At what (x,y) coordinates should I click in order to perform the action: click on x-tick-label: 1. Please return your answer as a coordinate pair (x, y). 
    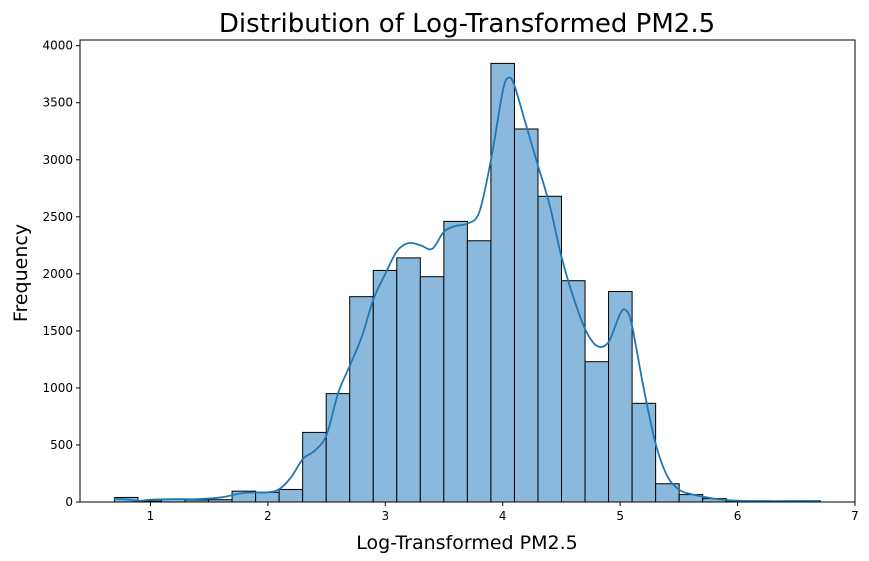
    Looking at the image, I should click on (151, 516).